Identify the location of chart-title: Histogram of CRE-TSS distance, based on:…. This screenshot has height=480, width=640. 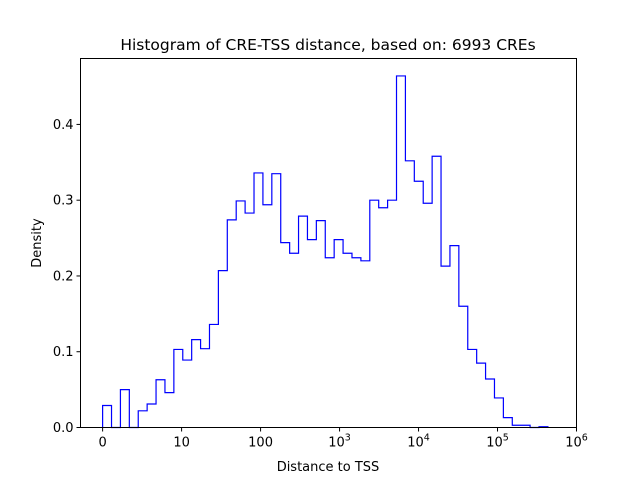
(327, 45).